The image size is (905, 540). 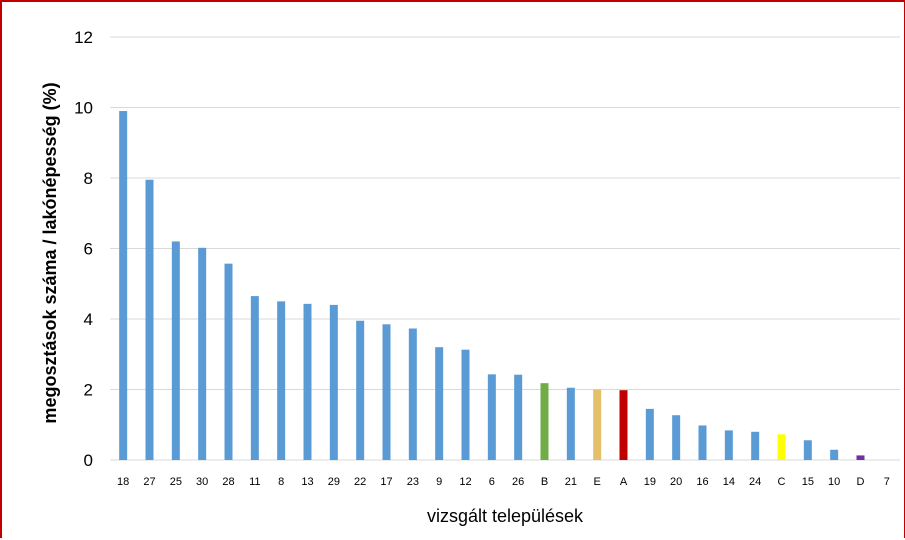 I want to click on bar-B, so click(x=544, y=421).